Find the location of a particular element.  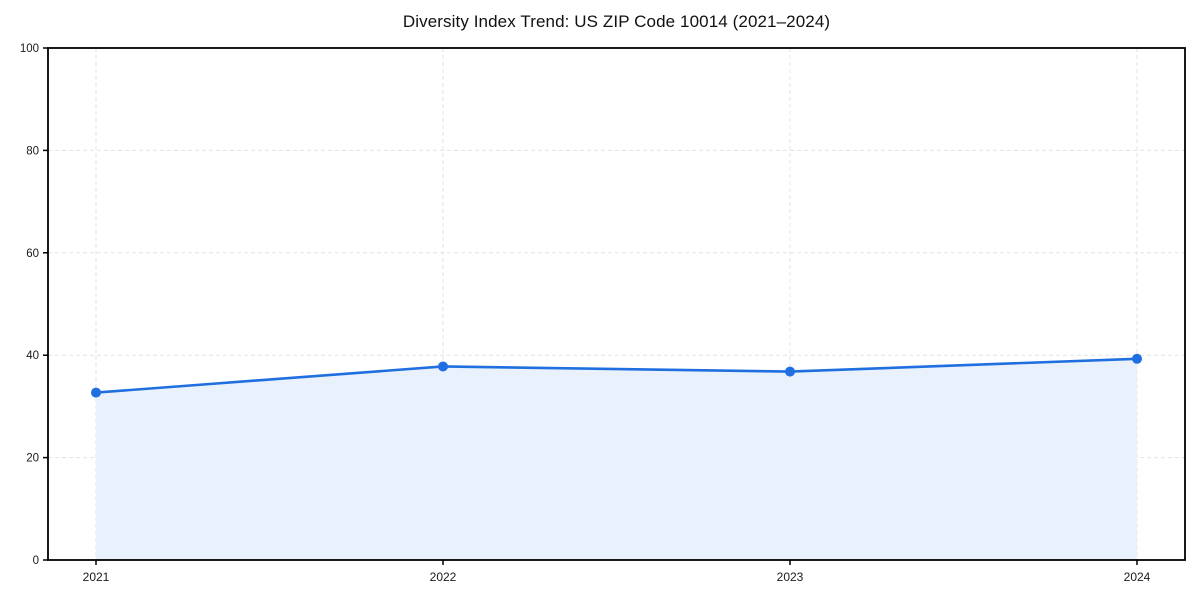

y-axis-tick-label: 100 is located at coordinates (29, 49).